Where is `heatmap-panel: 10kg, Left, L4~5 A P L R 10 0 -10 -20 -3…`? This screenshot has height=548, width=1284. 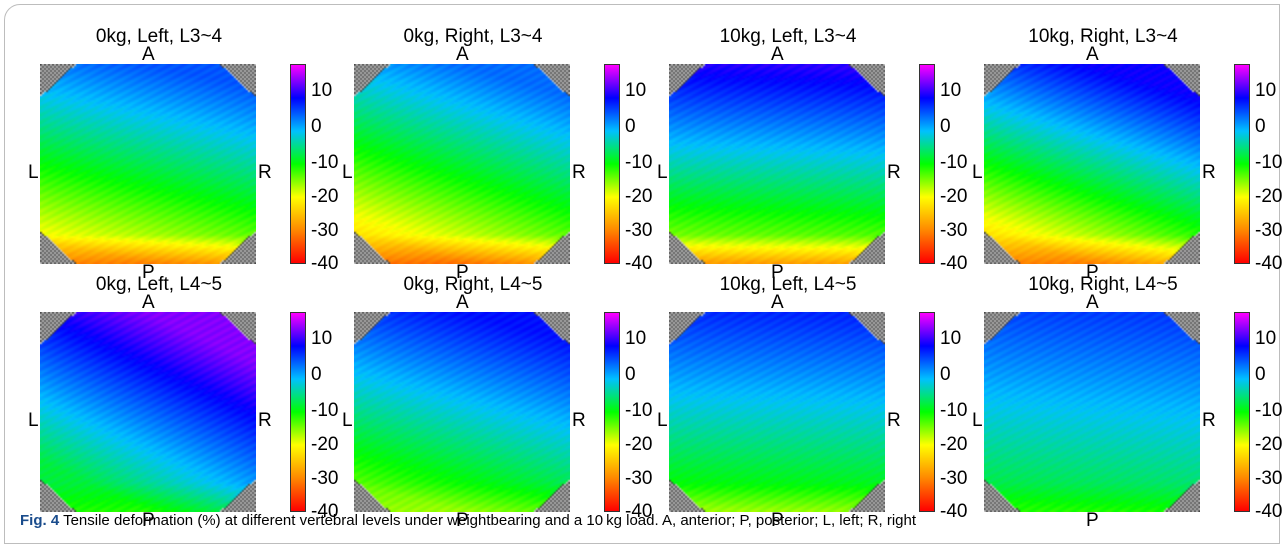 heatmap-panel: 10kg, Left, L4~5 A P L R 10 0 -10 -20 -3… is located at coordinates (816, 402).